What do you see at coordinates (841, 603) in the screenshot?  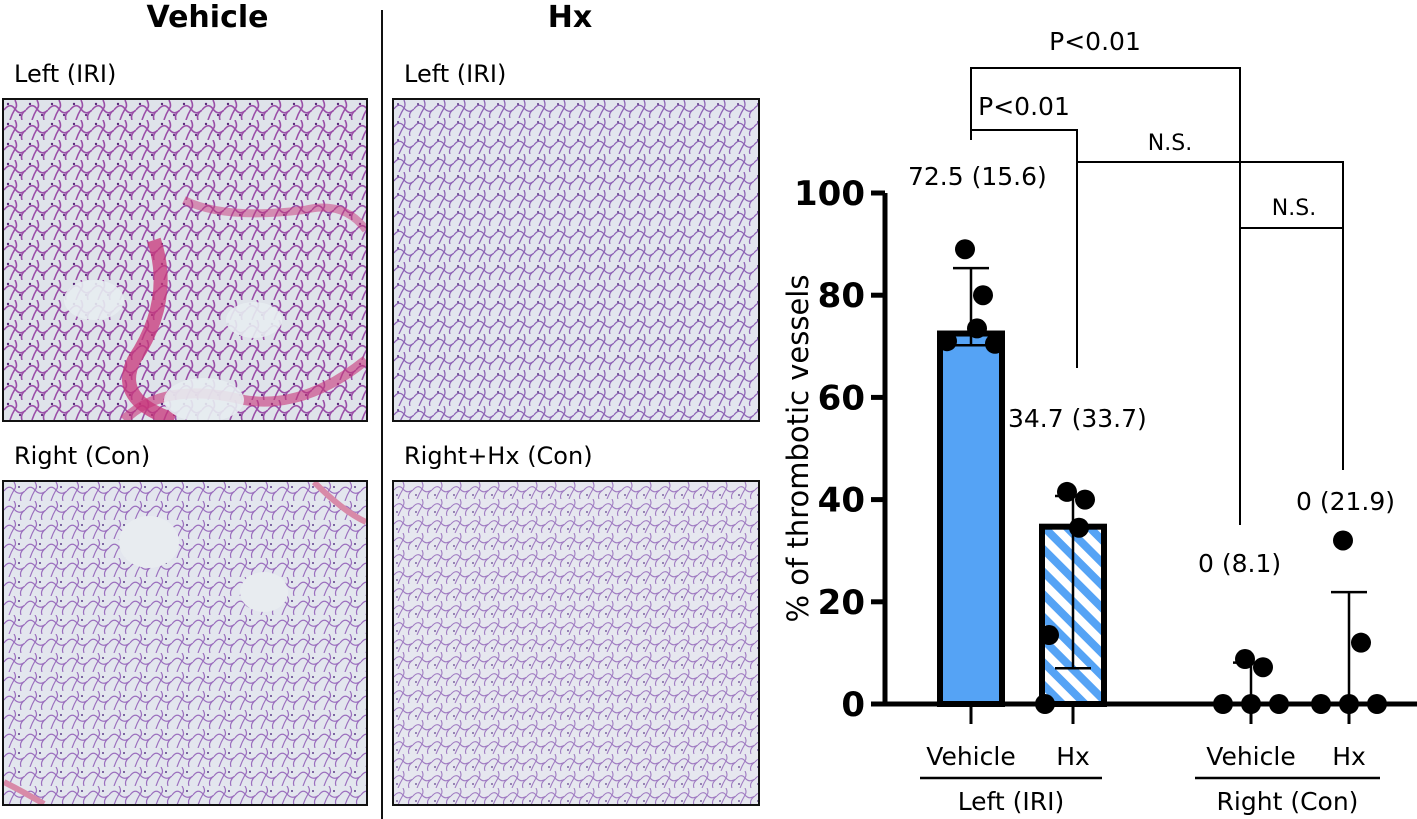 I see `y-tick-label: 20` at bounding box center [841, 603].